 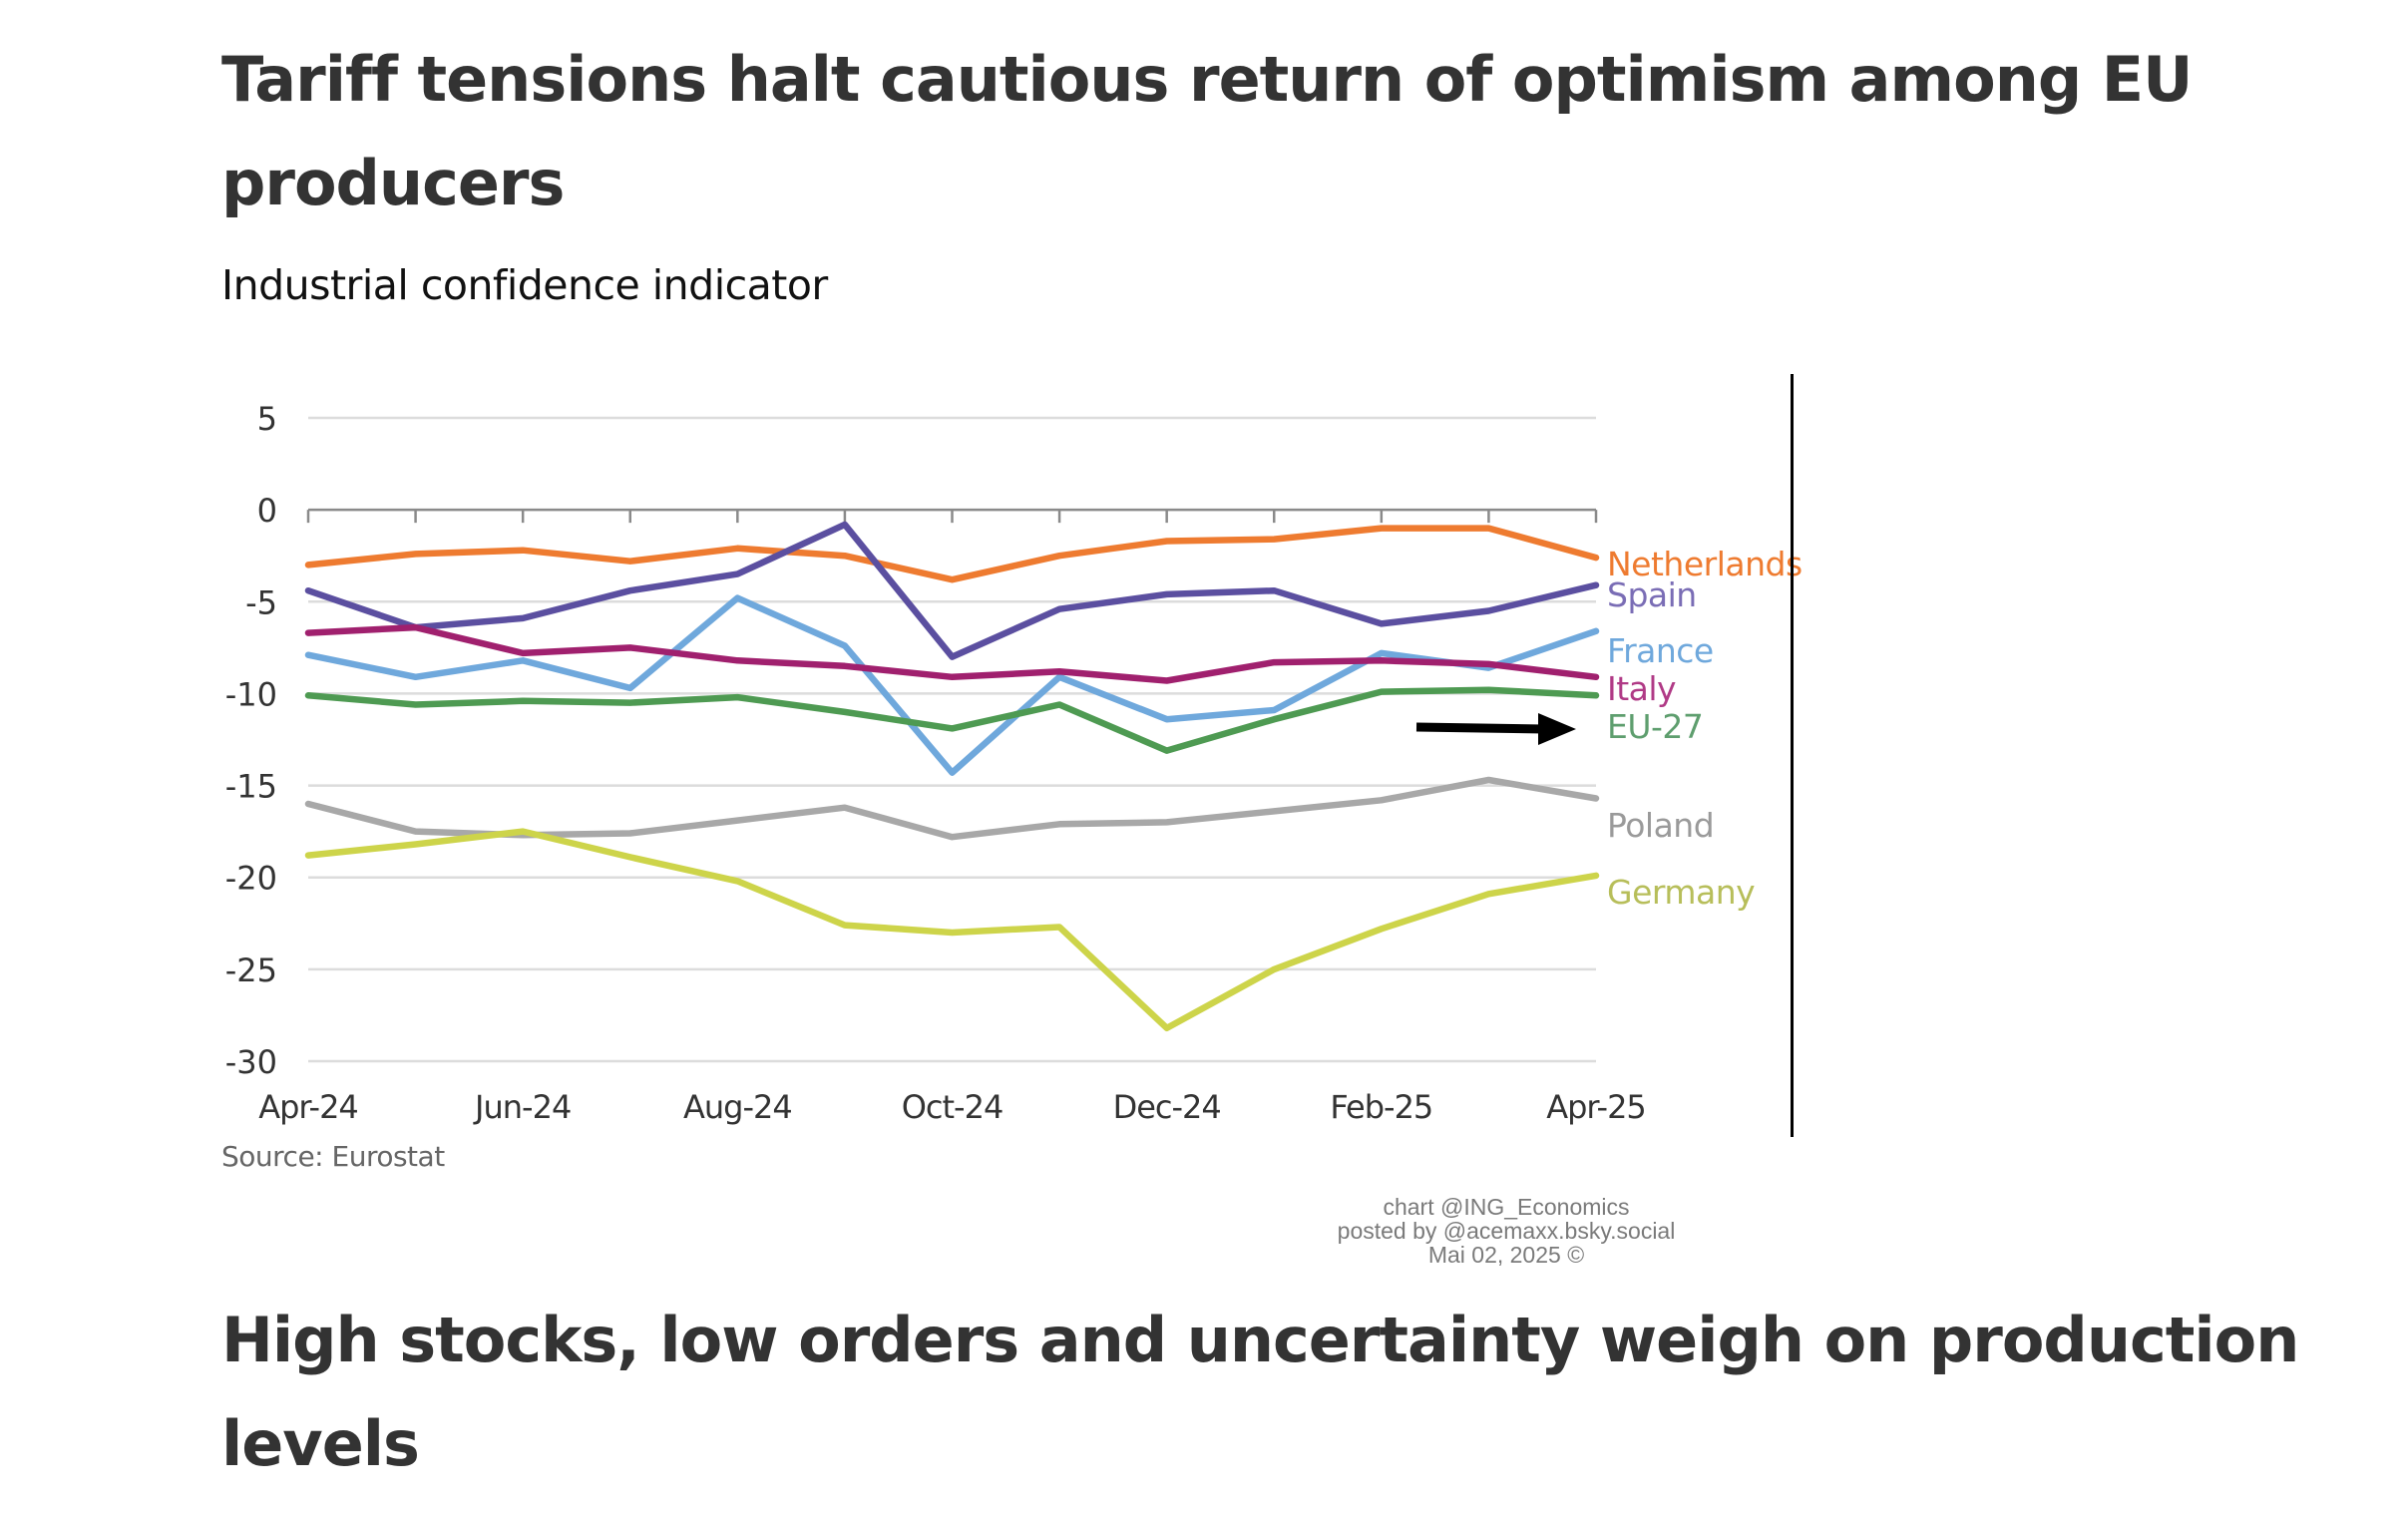 What do you see at coordinates (952, 809) in the screenshot?
I see `series-line-poland` at bounding box center [952, 809].